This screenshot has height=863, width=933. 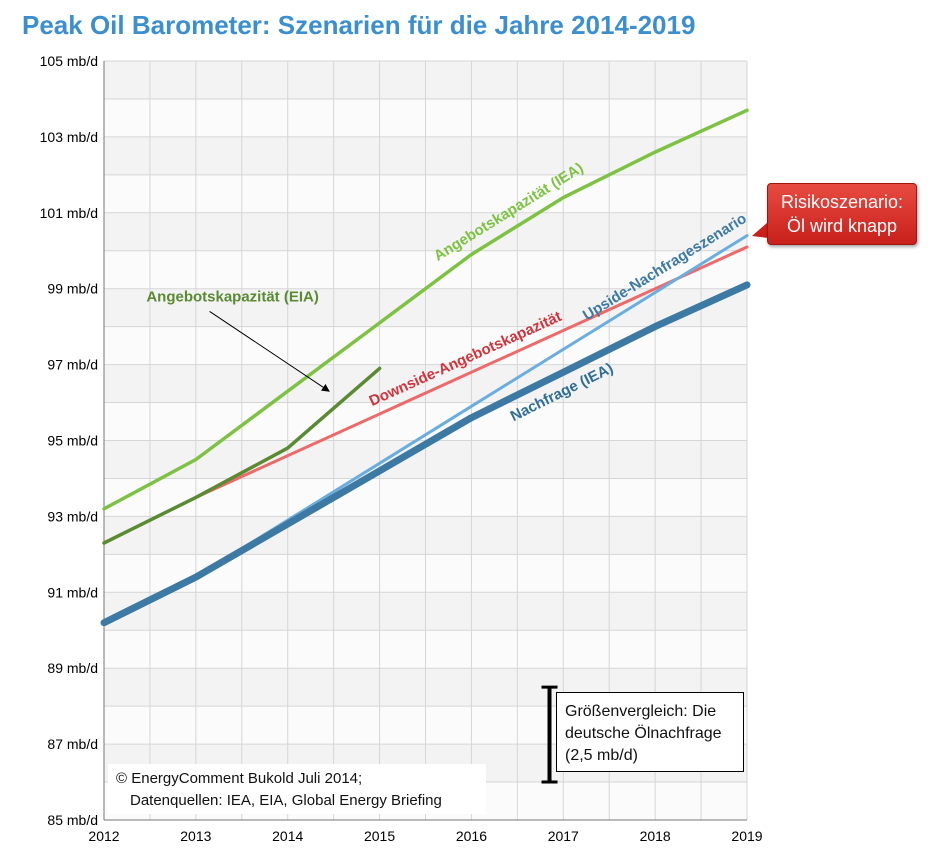 What do you see at coordinates (269, 351) in the screenshot?
I see `eia-arrow` at bounding box center [269, 351].